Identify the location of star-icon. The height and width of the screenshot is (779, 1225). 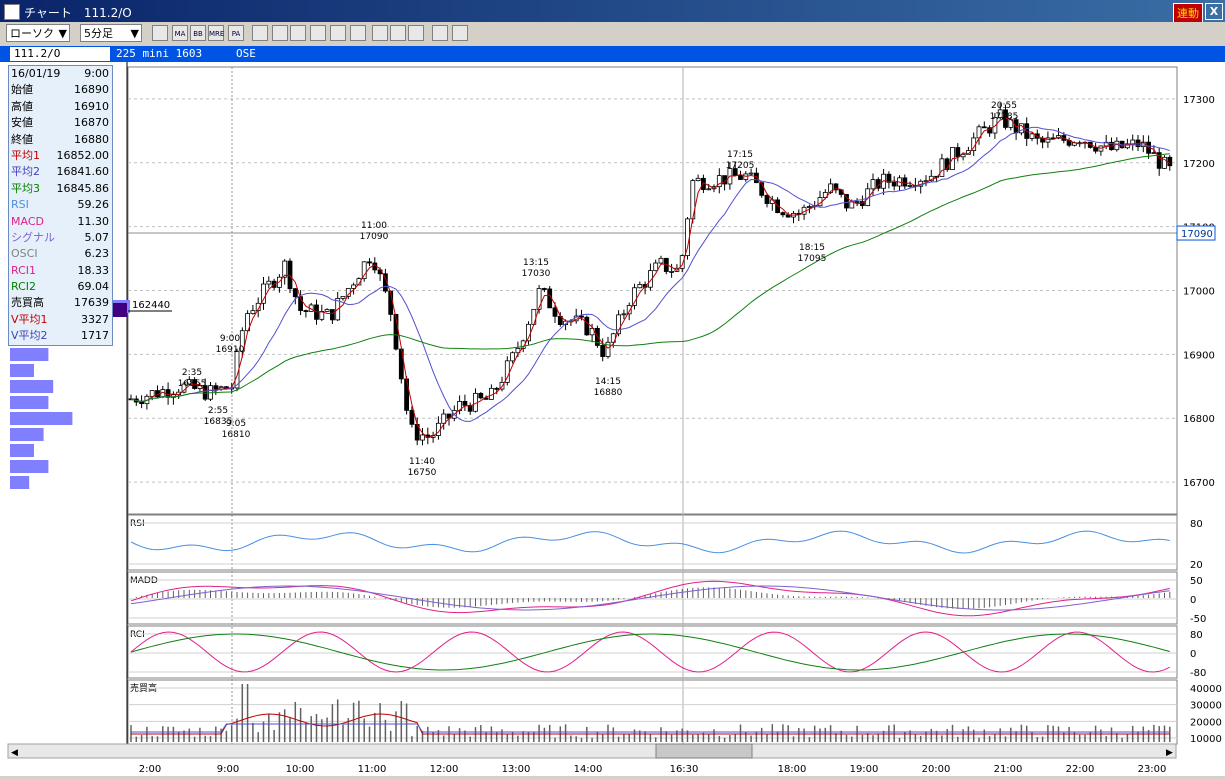
(280, 33).